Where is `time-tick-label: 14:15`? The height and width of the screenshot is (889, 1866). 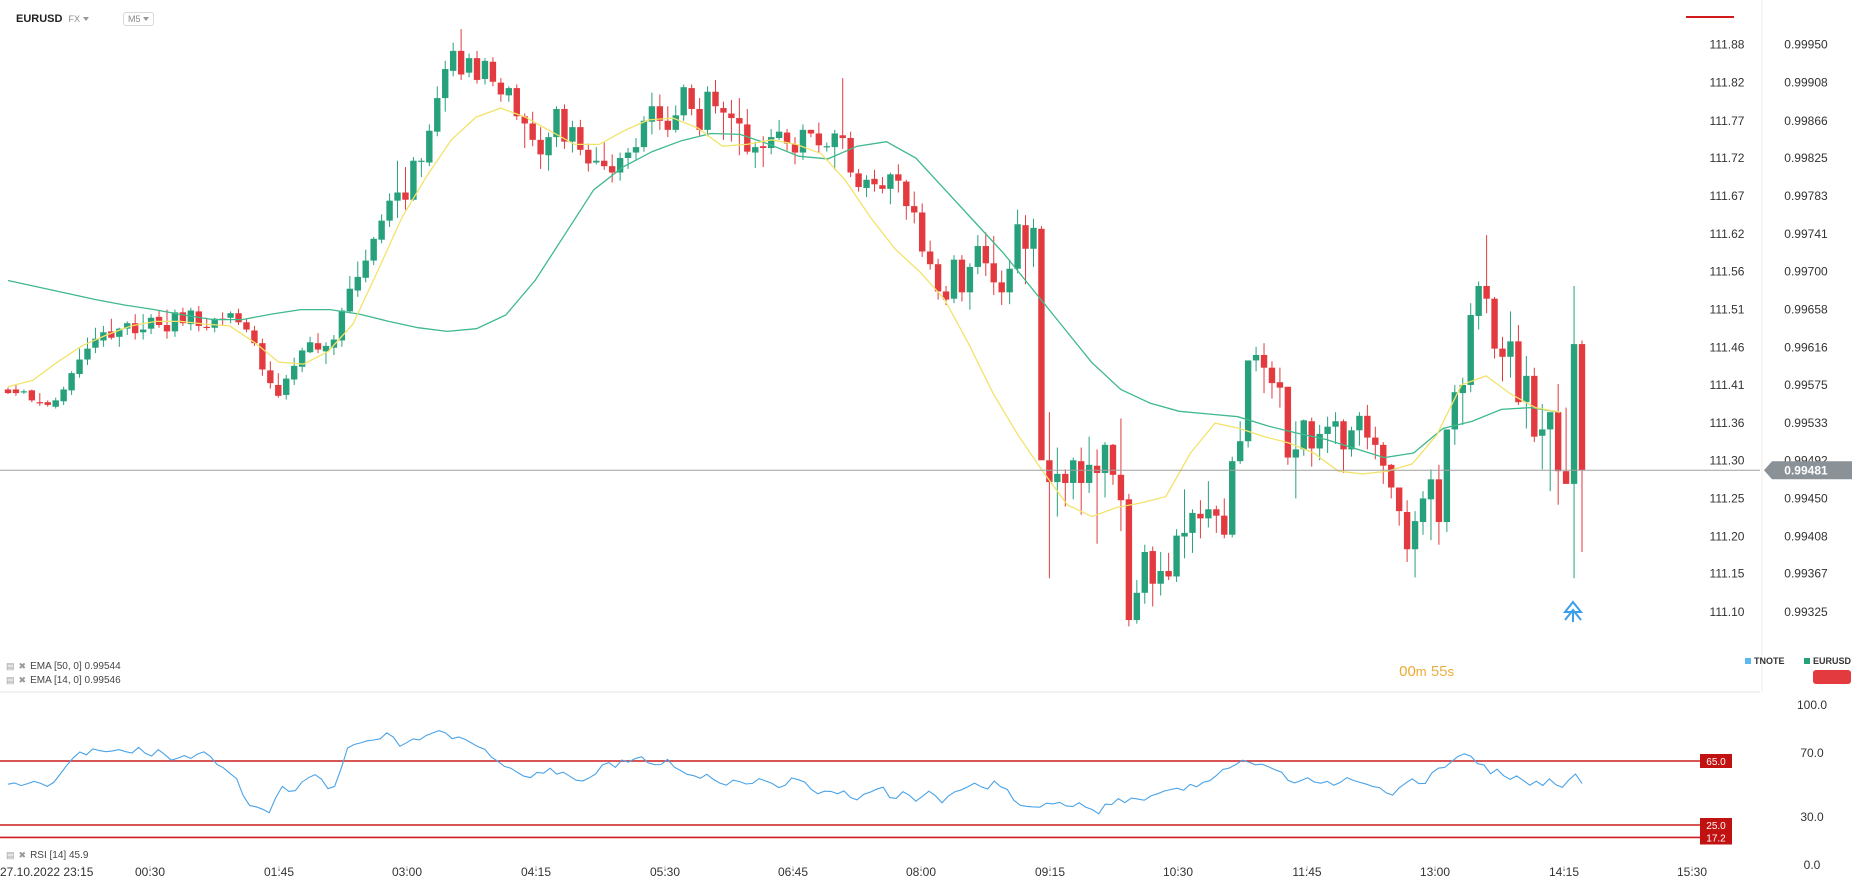 time-tick-label: 14:15 is located at coordinates (1564, 872).